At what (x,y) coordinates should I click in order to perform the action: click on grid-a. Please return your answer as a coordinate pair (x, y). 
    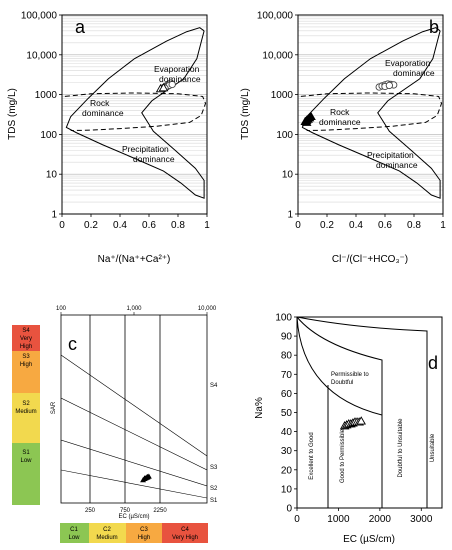
    Looking at the image, I should click on (134, 109).